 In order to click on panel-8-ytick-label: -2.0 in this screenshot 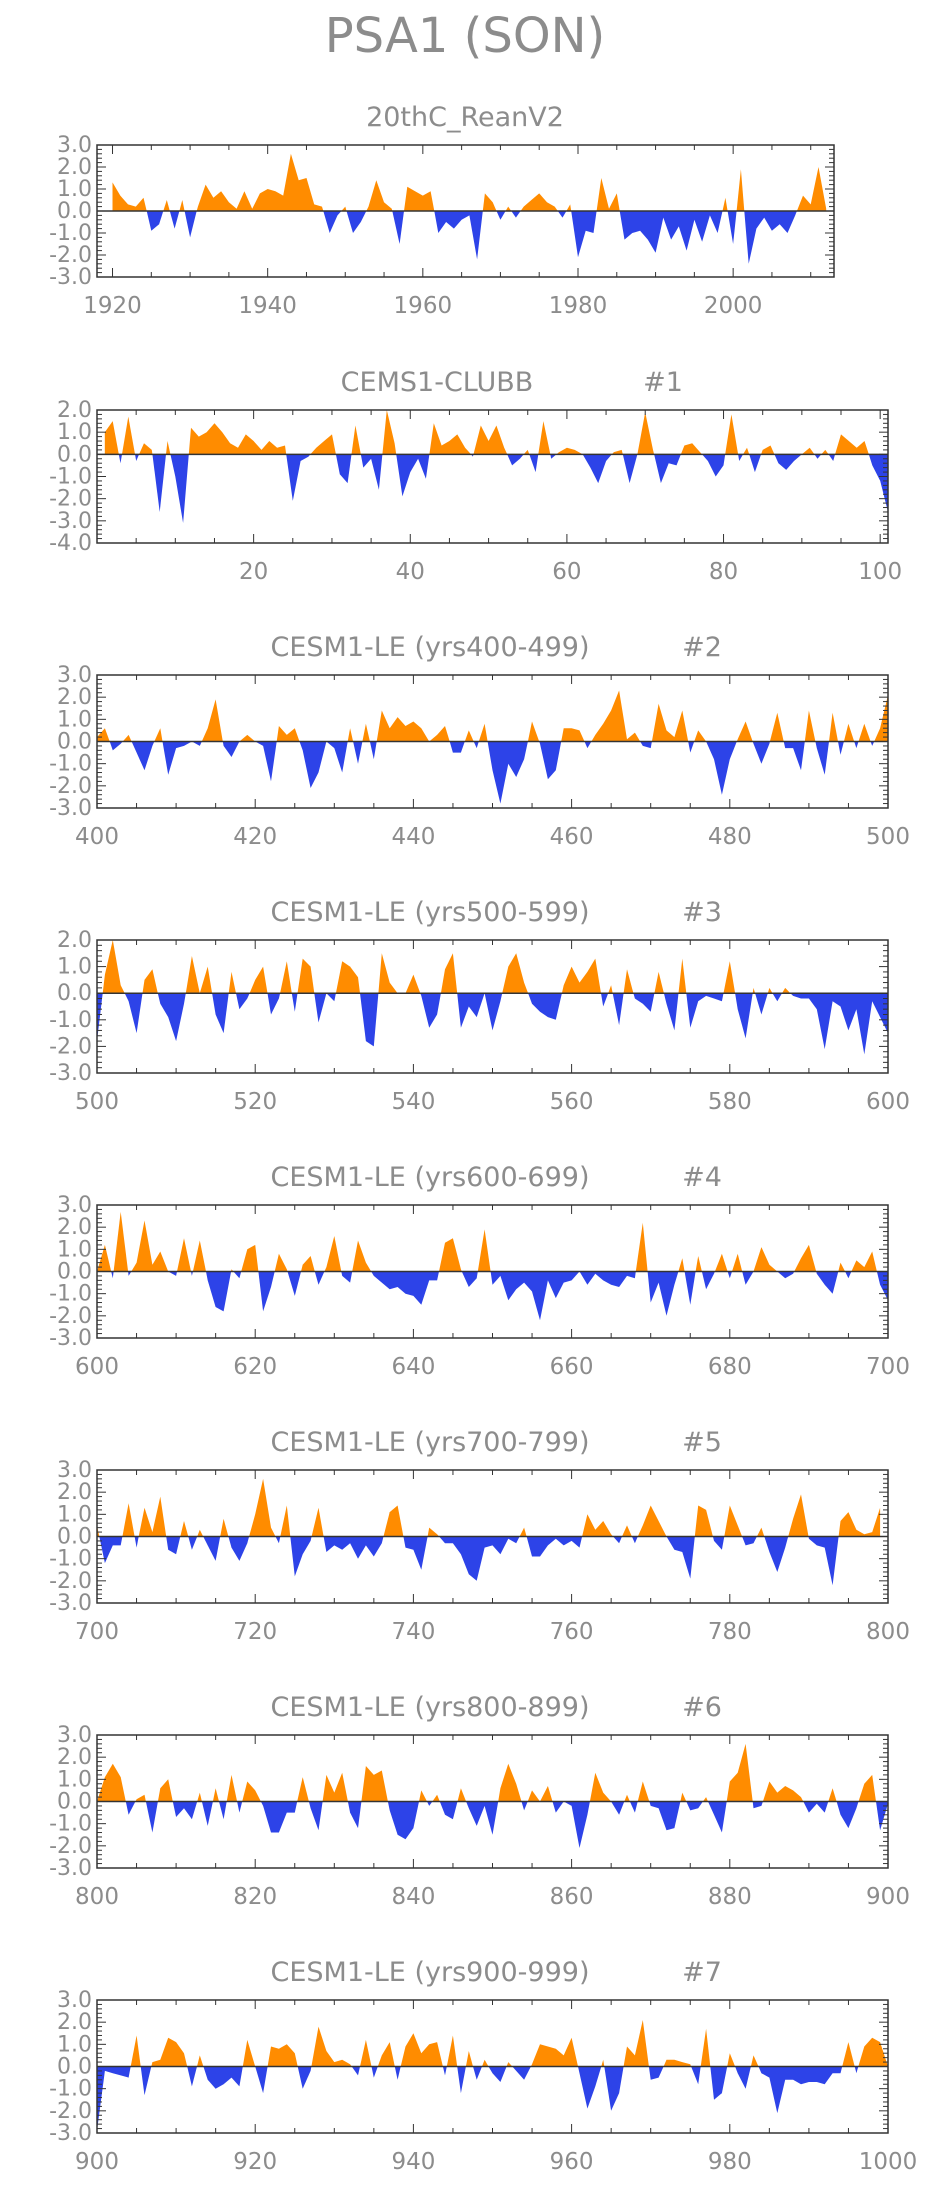, I will do `click(70, 2111)`.